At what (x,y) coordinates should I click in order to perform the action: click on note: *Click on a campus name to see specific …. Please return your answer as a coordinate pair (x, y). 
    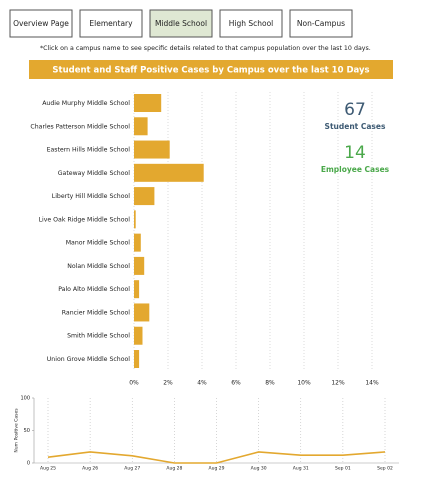
    Looking at the image, I should click on (205, 48).